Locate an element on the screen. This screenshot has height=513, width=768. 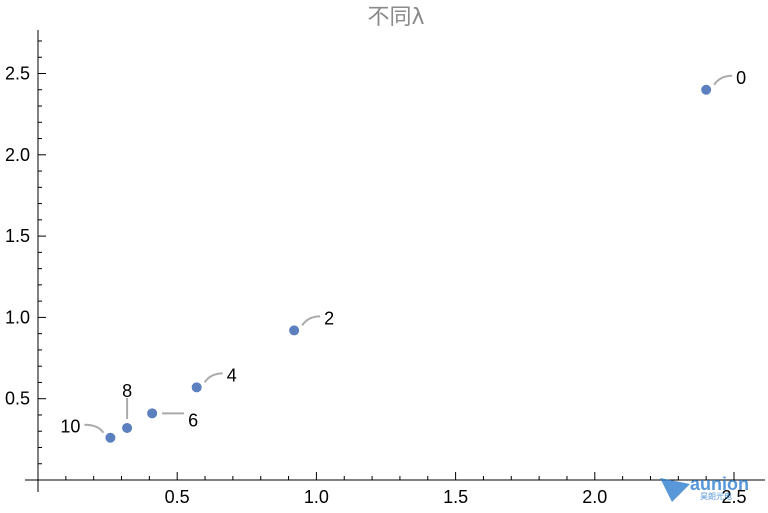
point-label: 2 is located at coordinates (329, 318).